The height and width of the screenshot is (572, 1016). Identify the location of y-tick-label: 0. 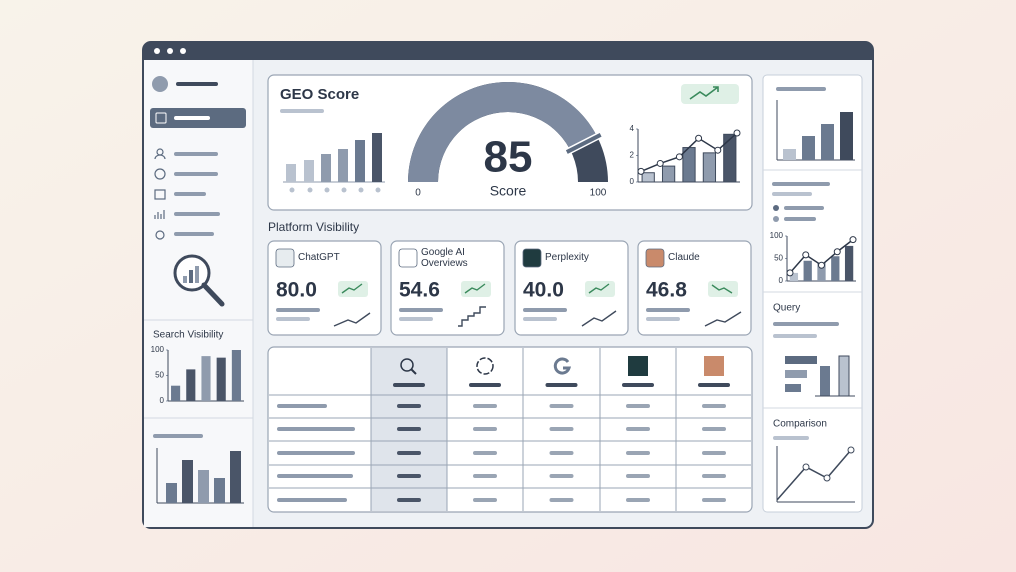
(781, 280).